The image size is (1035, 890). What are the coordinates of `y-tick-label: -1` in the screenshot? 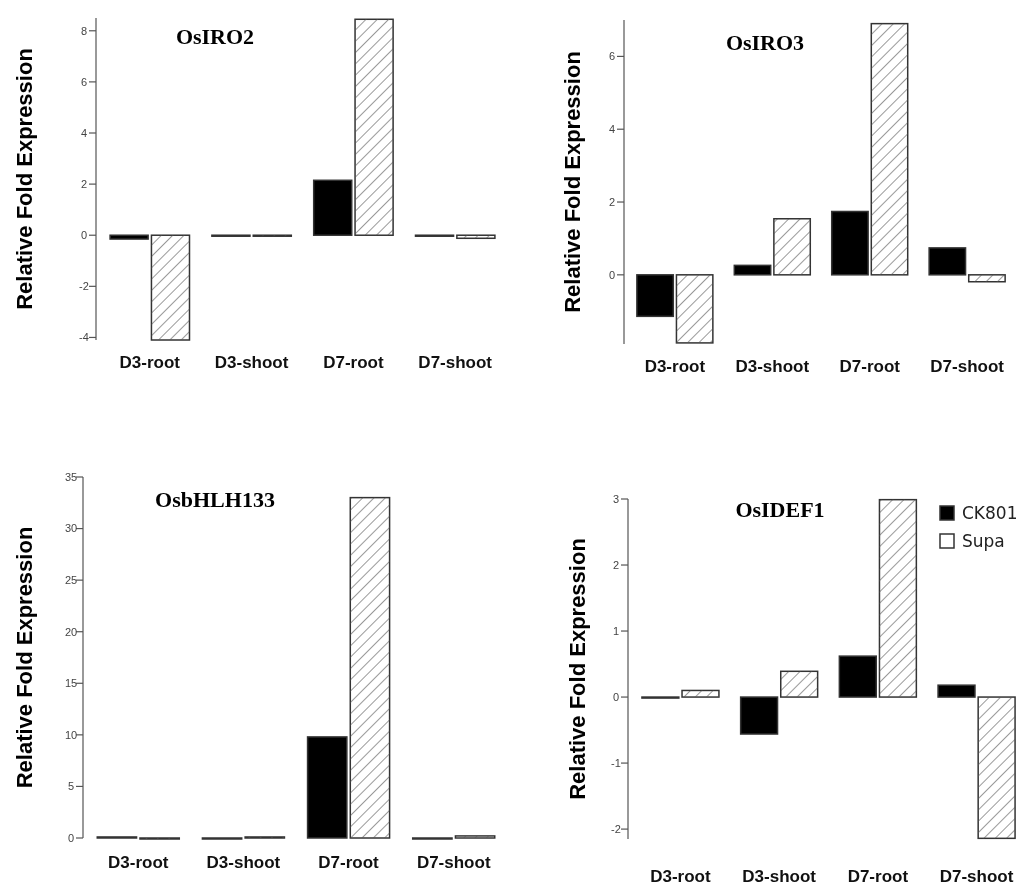 It's located at (616, 762).